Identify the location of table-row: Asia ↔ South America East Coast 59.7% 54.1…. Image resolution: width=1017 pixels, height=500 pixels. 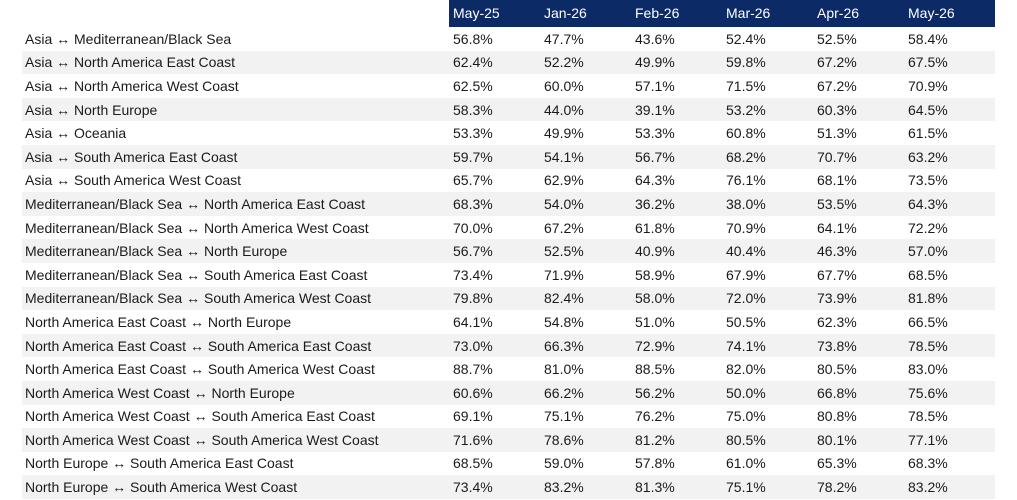
(509, 156).